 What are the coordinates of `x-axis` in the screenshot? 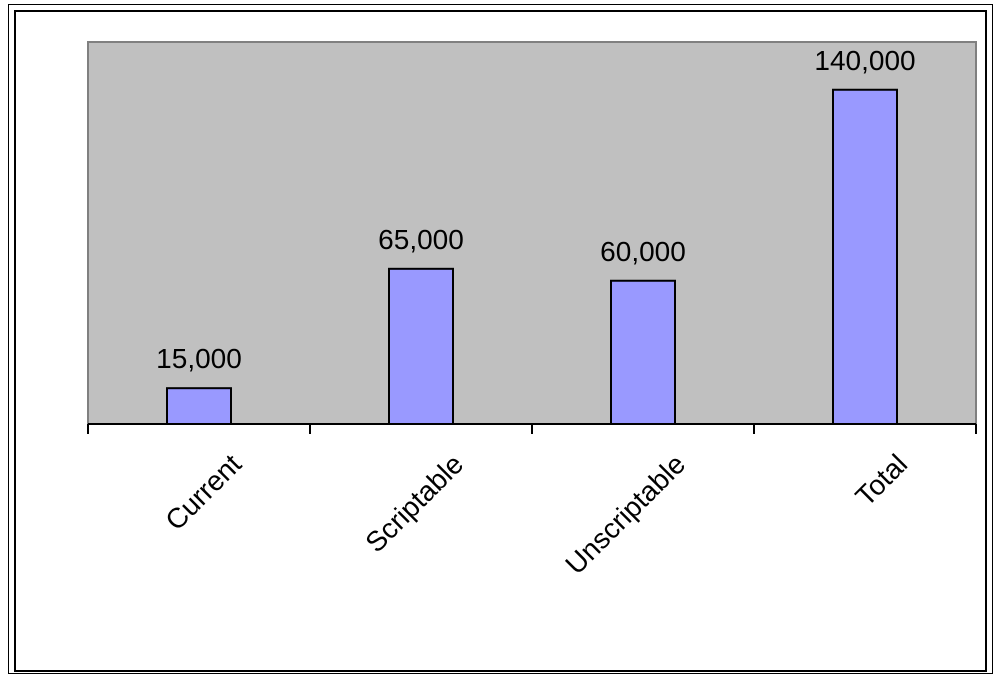 It's located at (532, 428).